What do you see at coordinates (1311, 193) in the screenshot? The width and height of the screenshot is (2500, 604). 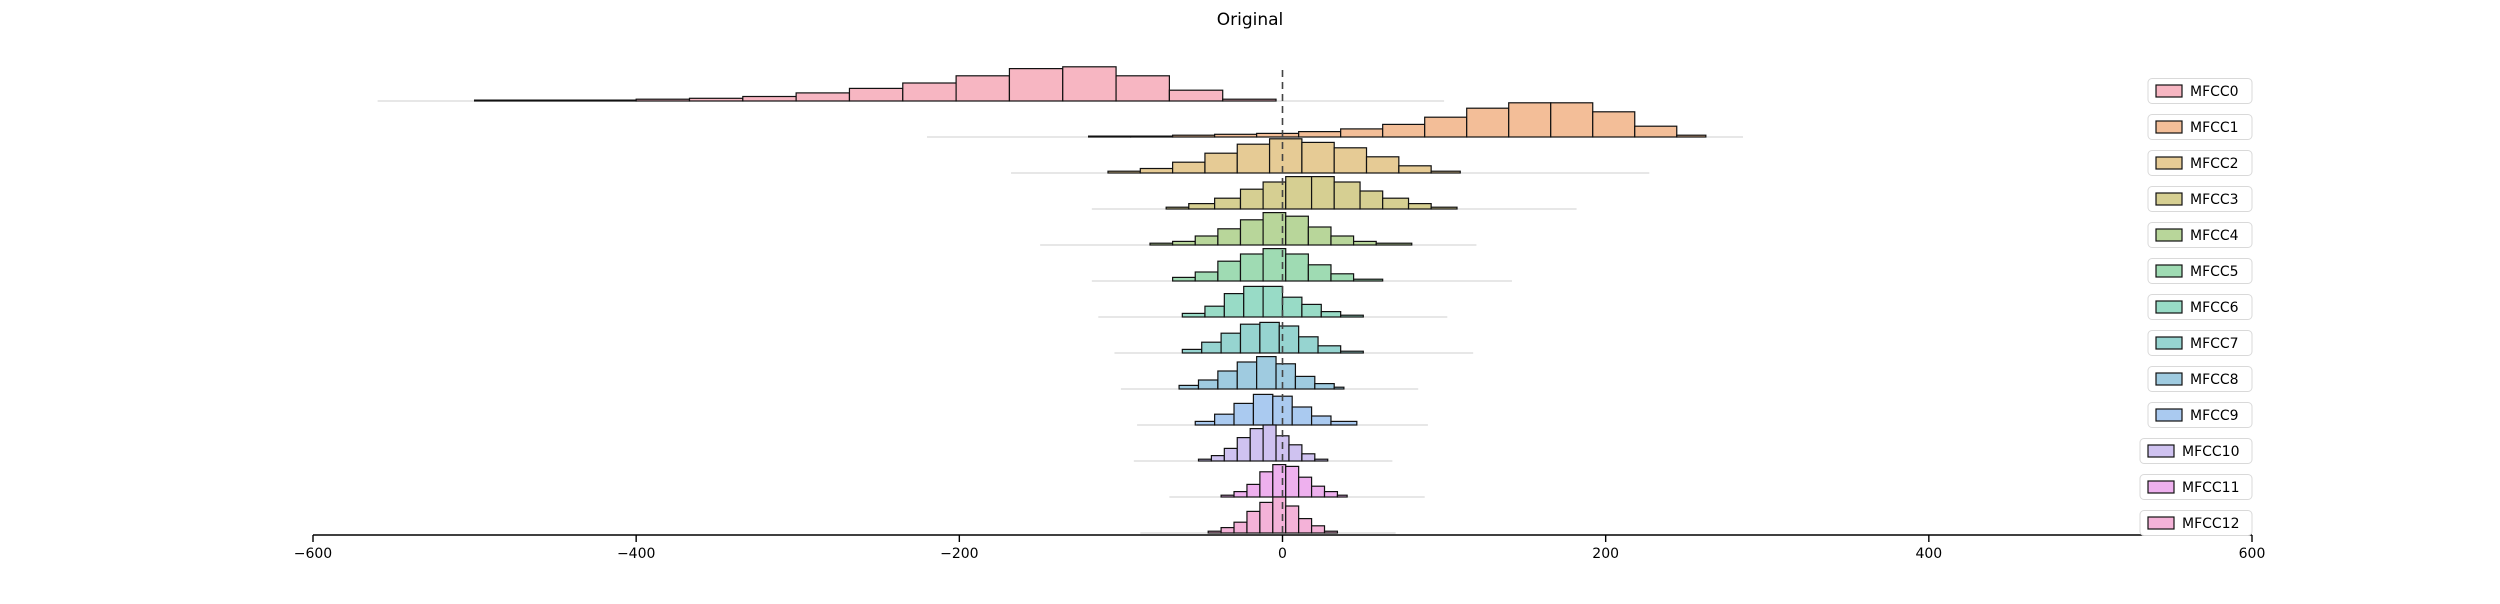 I see `series-mfcc3` at bounding box center [1311, 193].